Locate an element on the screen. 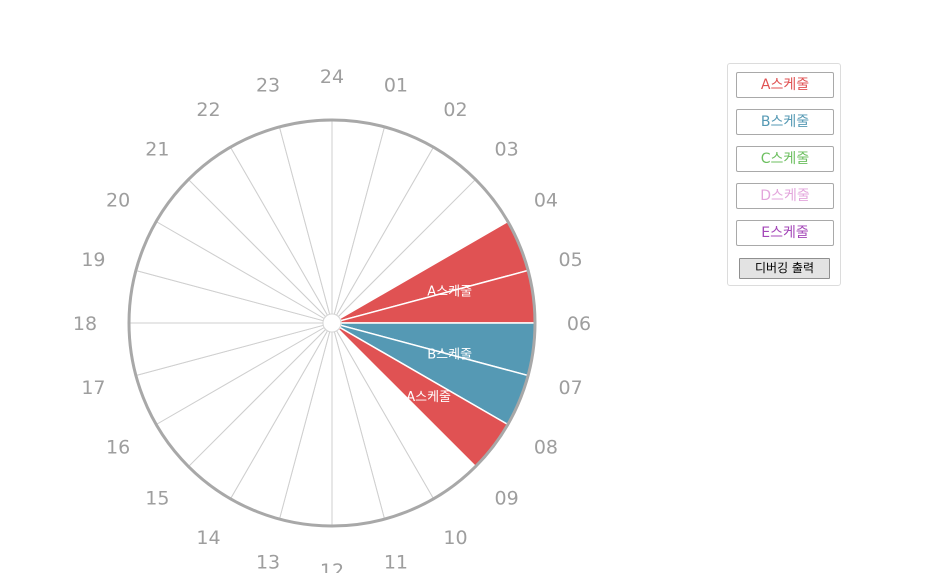 The image size is (933, 573). hour-label-13: 13 is located at coordinates (268, 562).